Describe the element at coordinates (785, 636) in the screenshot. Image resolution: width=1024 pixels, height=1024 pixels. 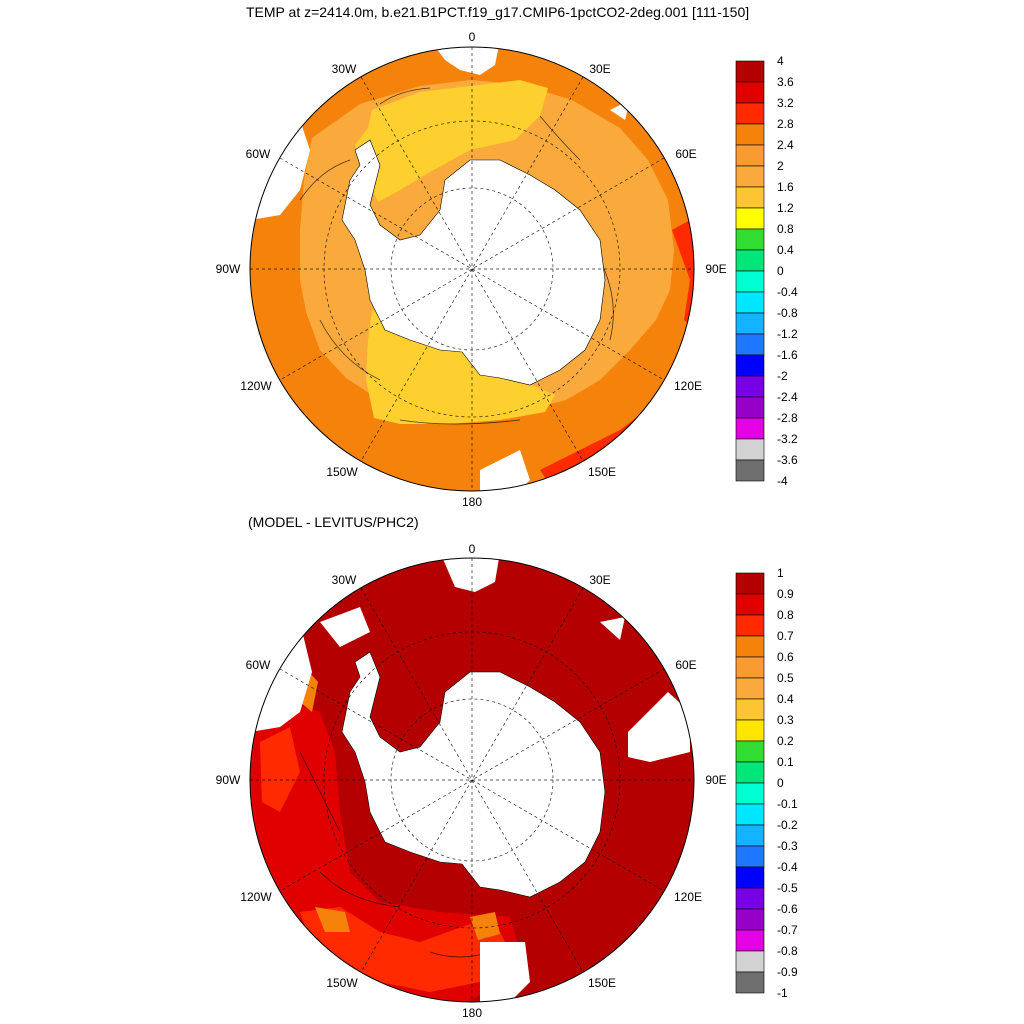
I see `colorbar-label: 0.7` at that location.